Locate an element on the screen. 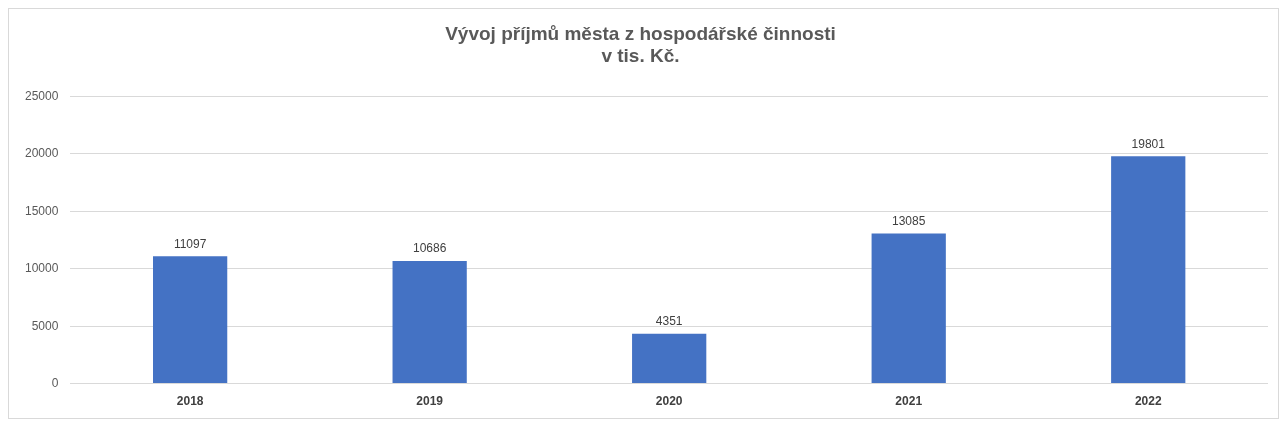 This screenshot has height=425, width=1285. y-tick-label: 15000 is located at coordinates (41, 210).